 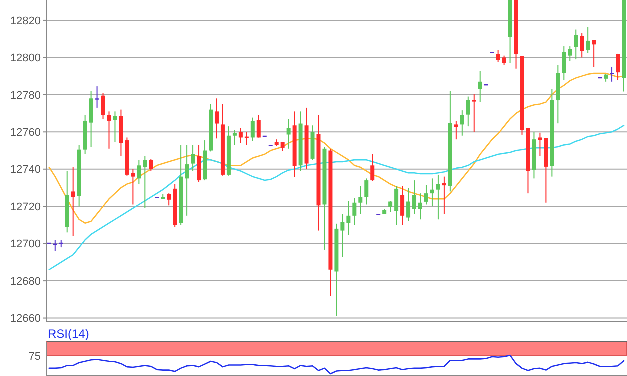 I want to click on y-tick-label: 12660, so click(x=25, y=319).